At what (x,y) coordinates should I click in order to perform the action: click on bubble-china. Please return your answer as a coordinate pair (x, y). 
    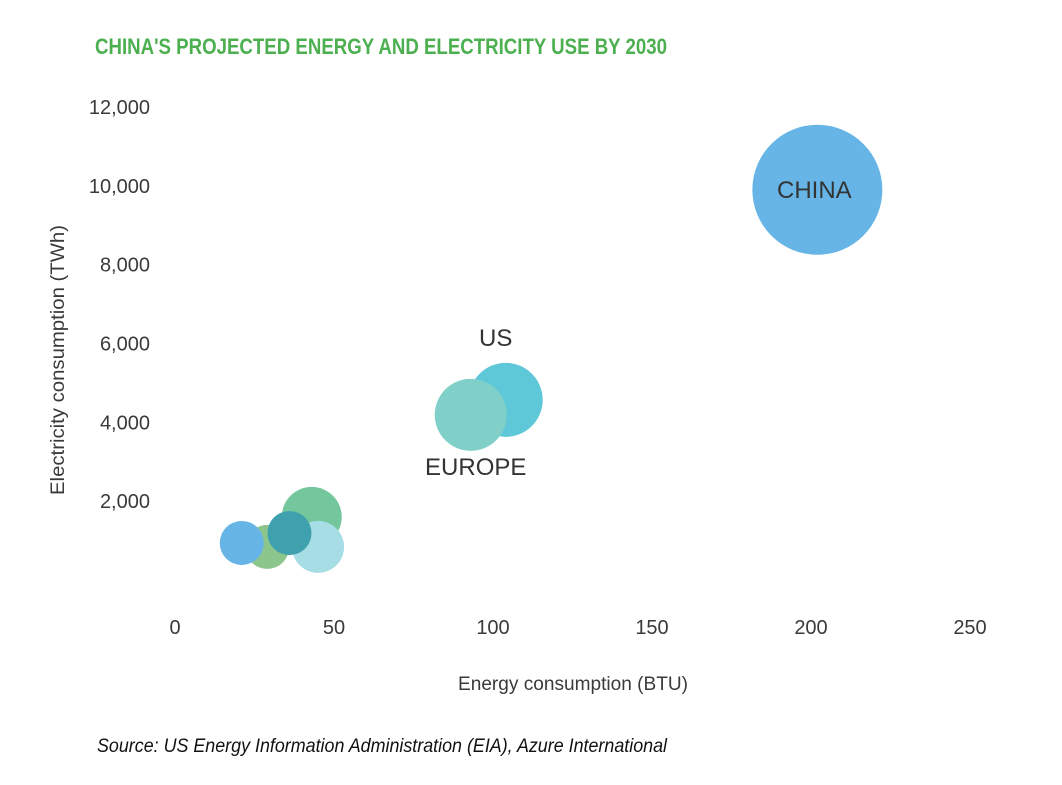
    Looking at the image, I should click on (817, 189).